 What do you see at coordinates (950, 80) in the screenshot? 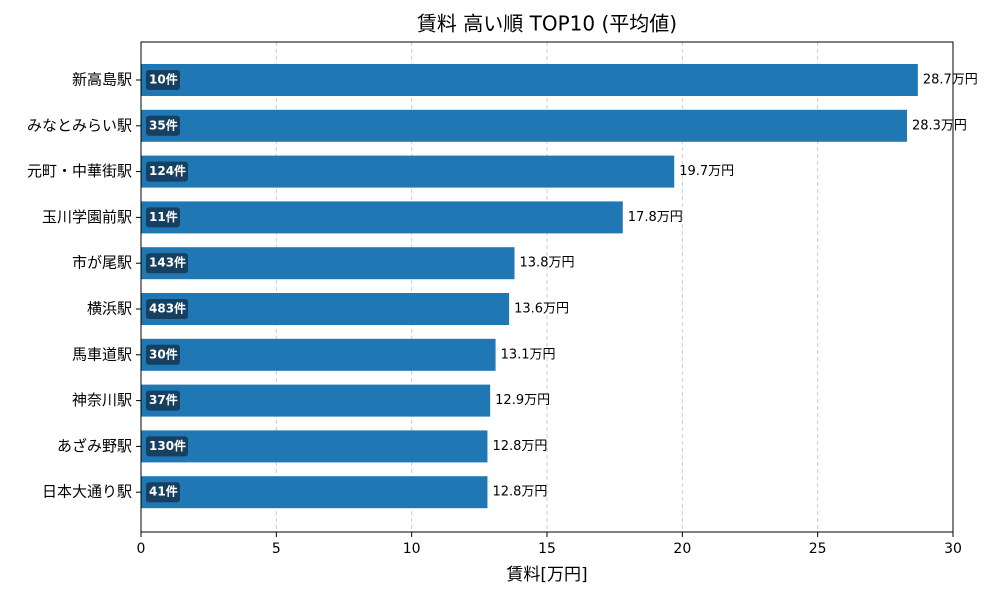
I see `value-label: 28.7万円` at bounding box center [950, 80].